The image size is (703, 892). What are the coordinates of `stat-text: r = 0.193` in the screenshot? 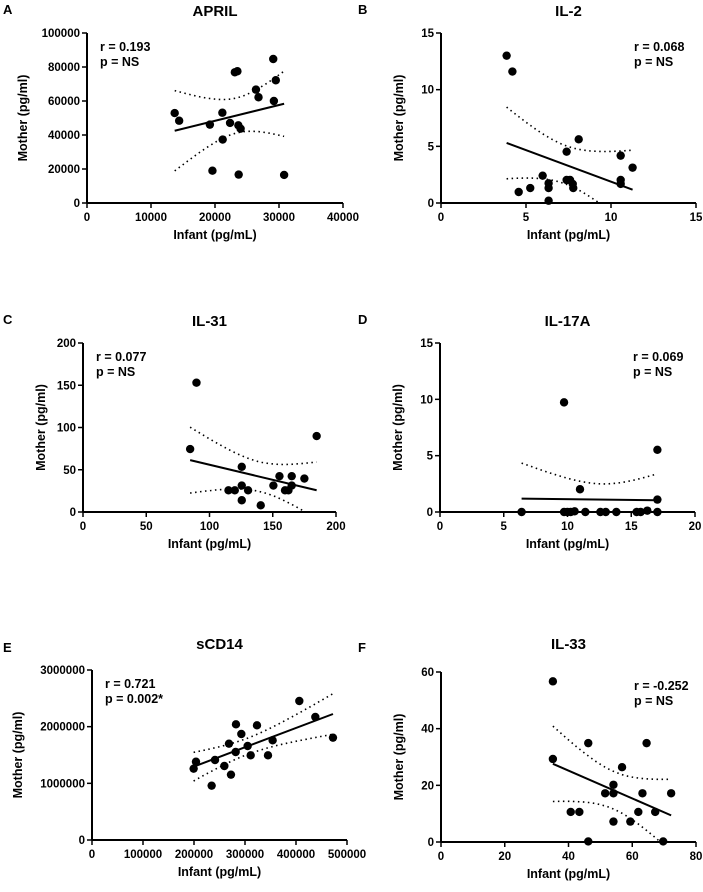 It's located at (125, 47).